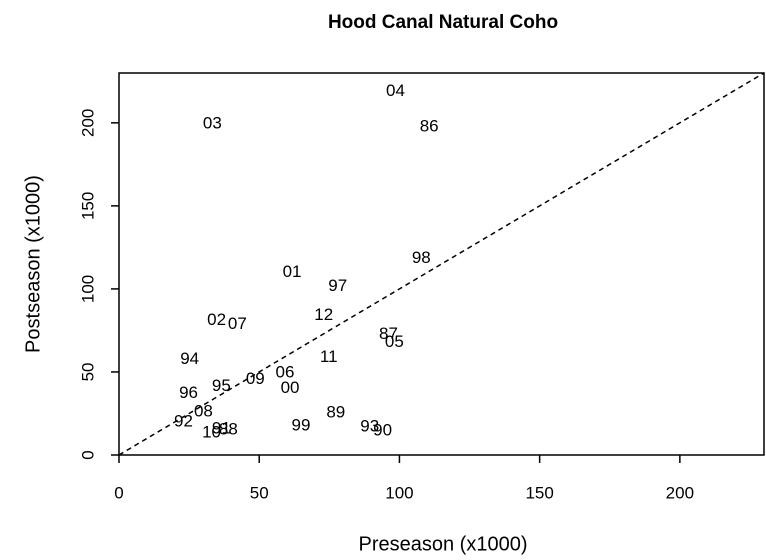 The width and height of the screenshot is (766, 560). Describe the element at coordinates (443, 22) in the screenshot. I see `chart-title: Hood Canal Natural Coho` at that location.